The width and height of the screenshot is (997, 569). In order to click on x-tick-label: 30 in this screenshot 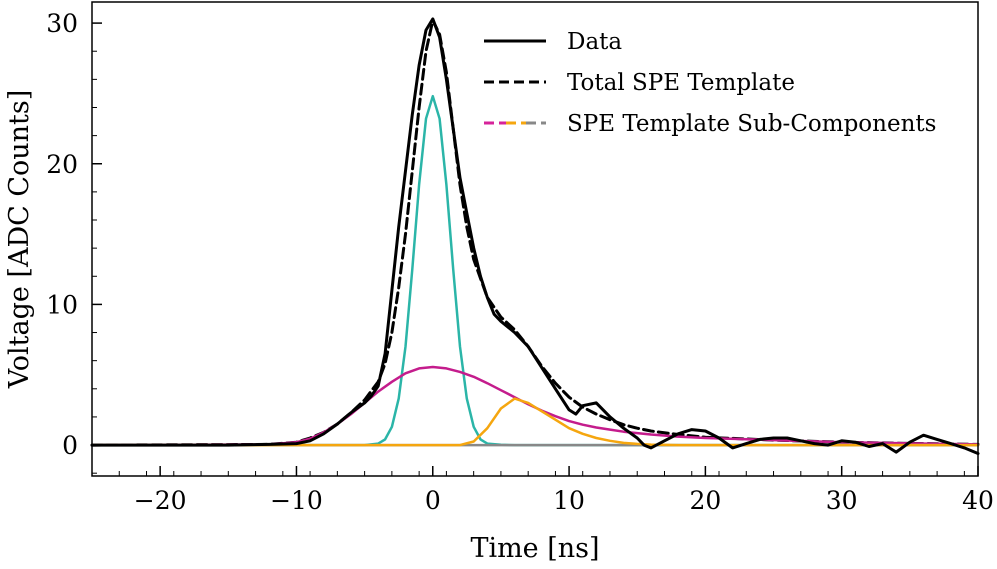, I will do `click(842, 500)`.